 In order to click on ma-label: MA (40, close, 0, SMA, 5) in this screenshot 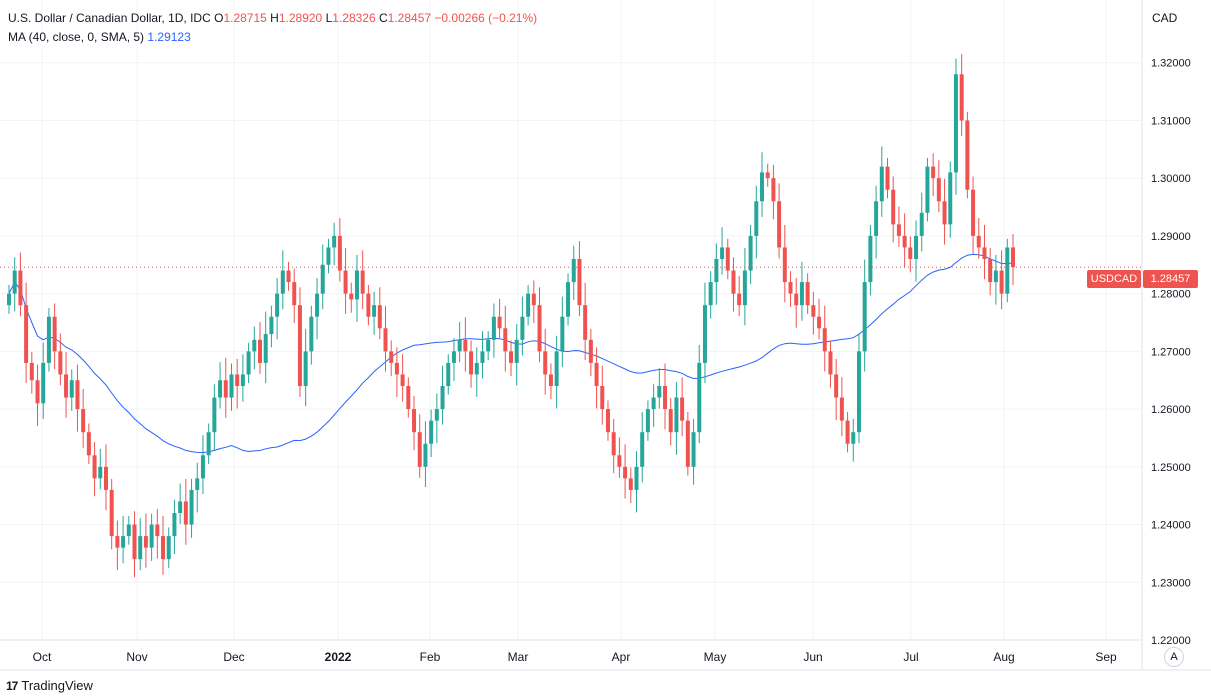, I will do `click(76, 37)`.